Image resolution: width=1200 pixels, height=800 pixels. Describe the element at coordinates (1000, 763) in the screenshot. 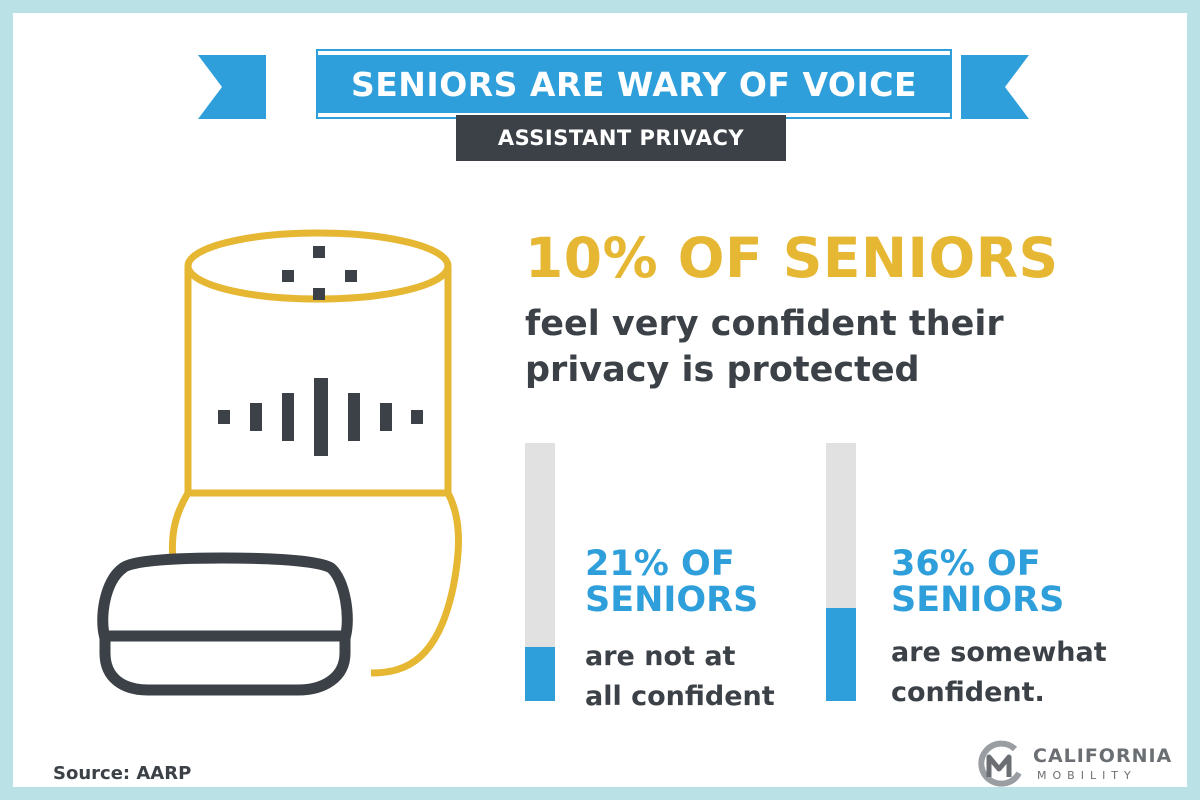

I see `california-mobility-logo-icon` at that location.